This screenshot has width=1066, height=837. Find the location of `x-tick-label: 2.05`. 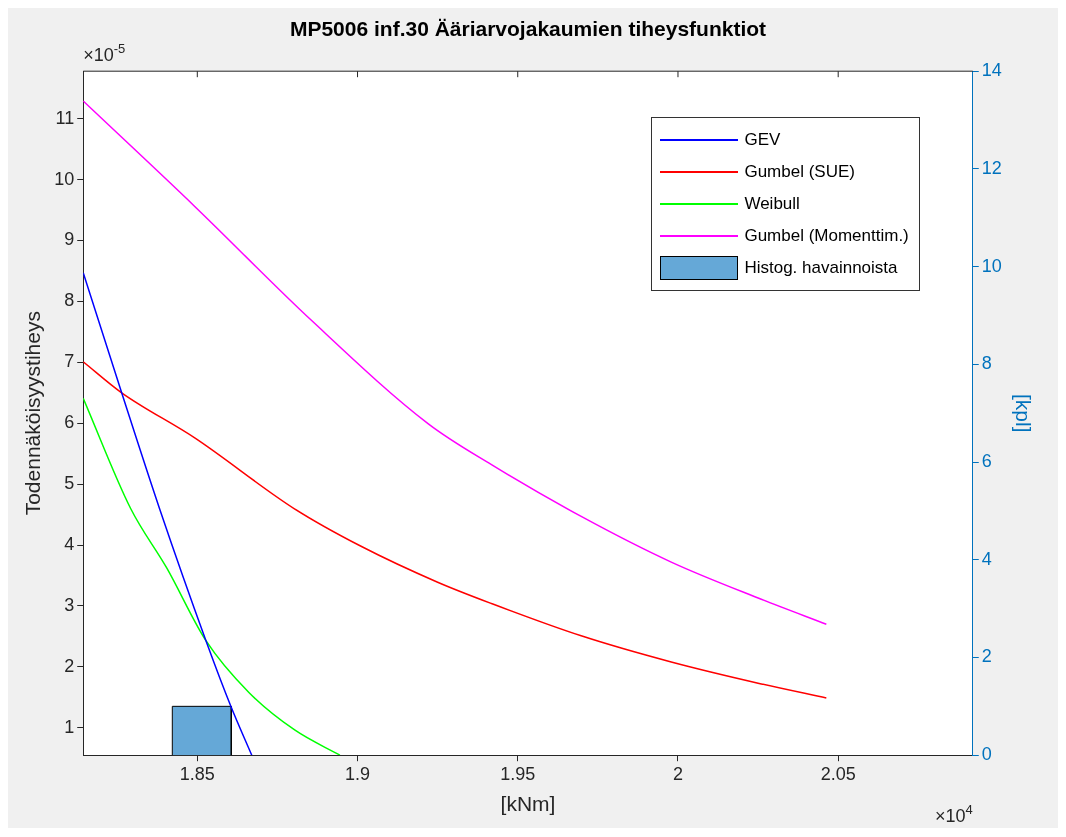

x-tick-label: 2.05 is located at coordinates (838, 773).